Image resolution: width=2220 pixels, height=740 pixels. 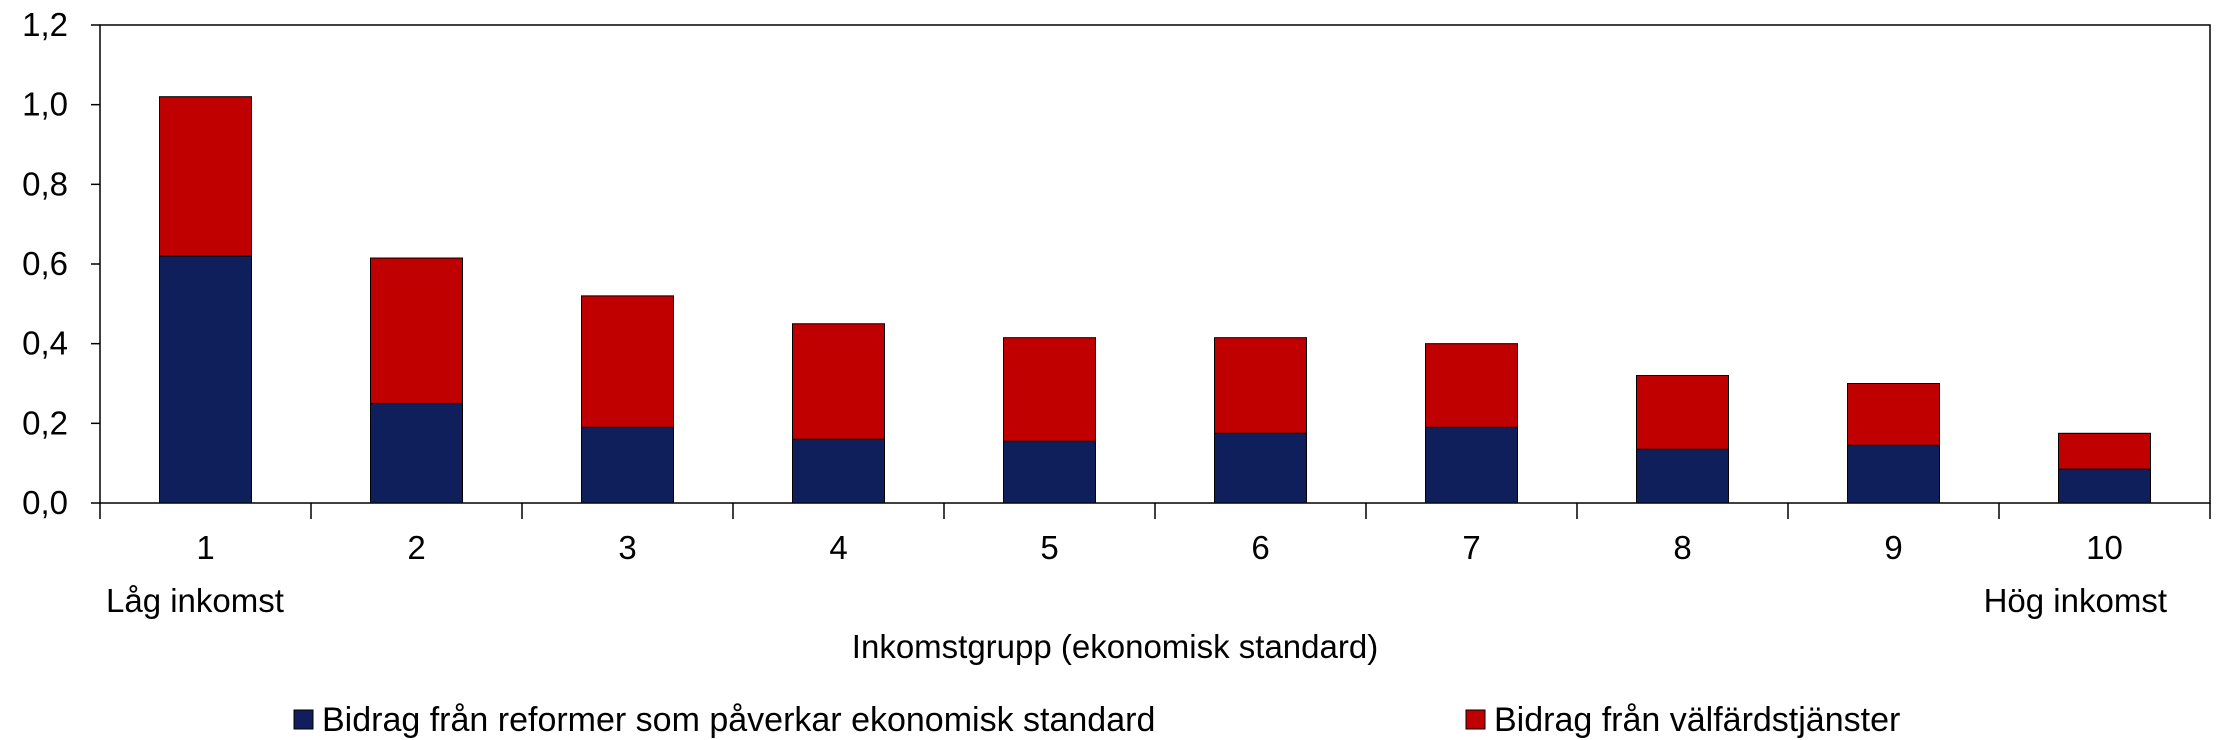 I want to click on y-tick-label: 1,2, so click(x=45, y=24).